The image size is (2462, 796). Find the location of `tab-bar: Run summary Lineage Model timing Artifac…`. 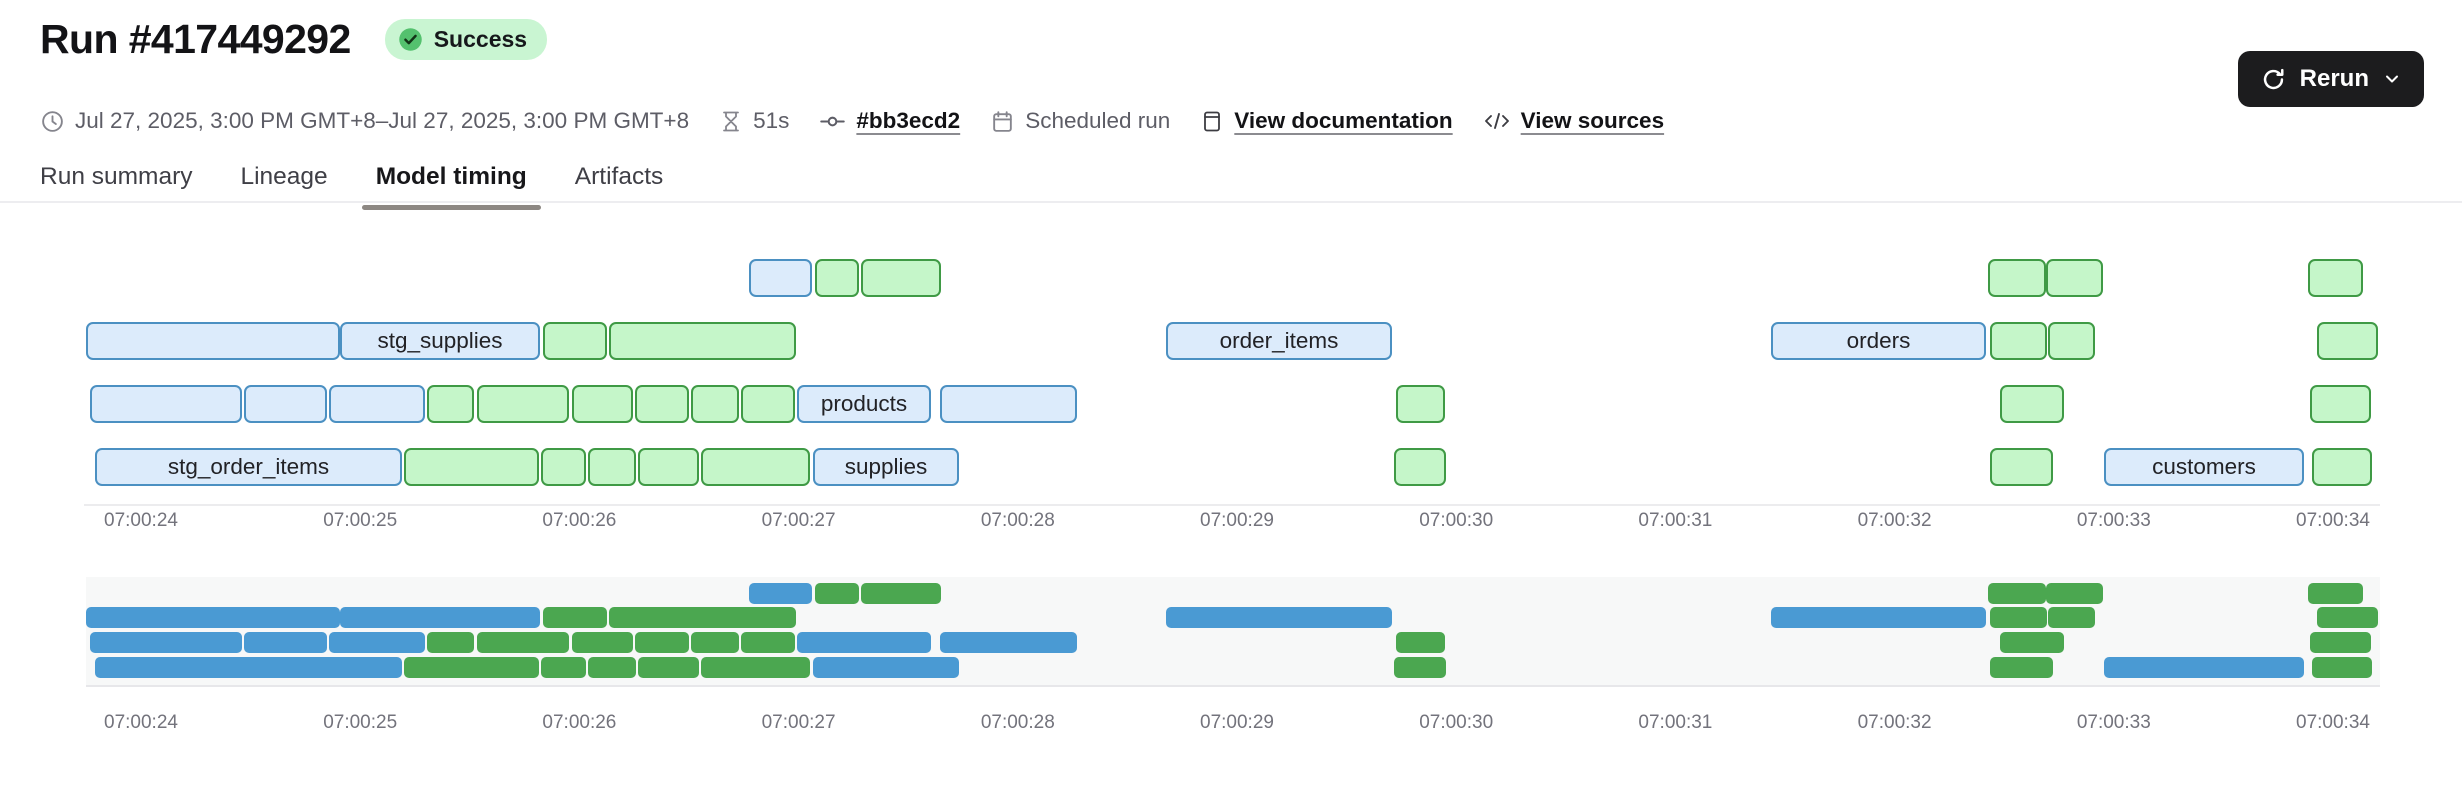

tab-bar: Run summary Lineage Model timing Artifac… is located at coordinates (352, 186).